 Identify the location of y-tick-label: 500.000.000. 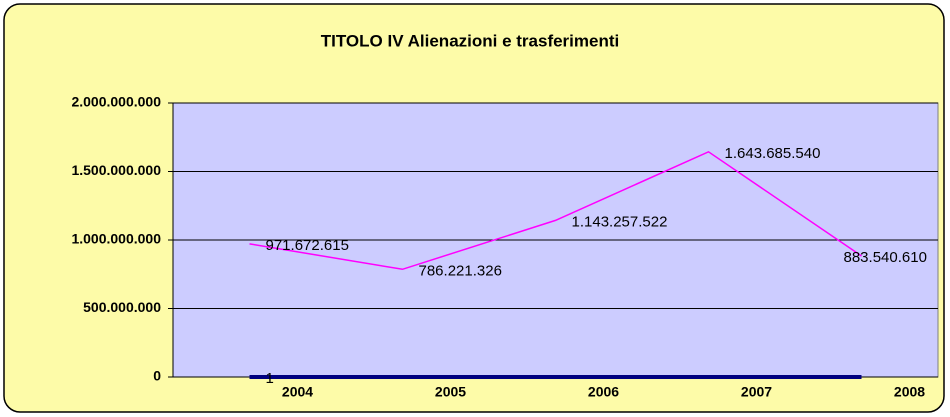
(122, 307).